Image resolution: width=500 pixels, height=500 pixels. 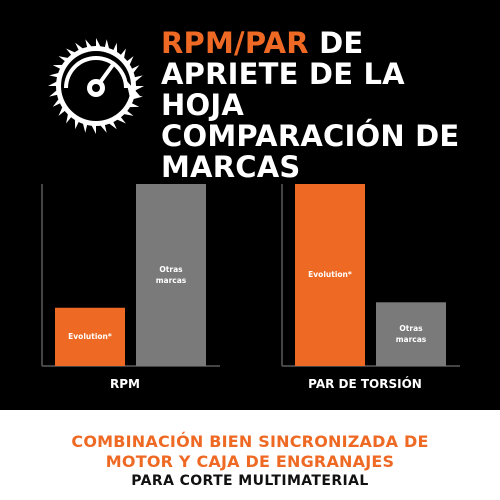 What do you see at coordinates (365, 384) in the screenshot?
I see `torque-axis-label: PAR DE TORSIÓN` at bounding box center [365, 384].